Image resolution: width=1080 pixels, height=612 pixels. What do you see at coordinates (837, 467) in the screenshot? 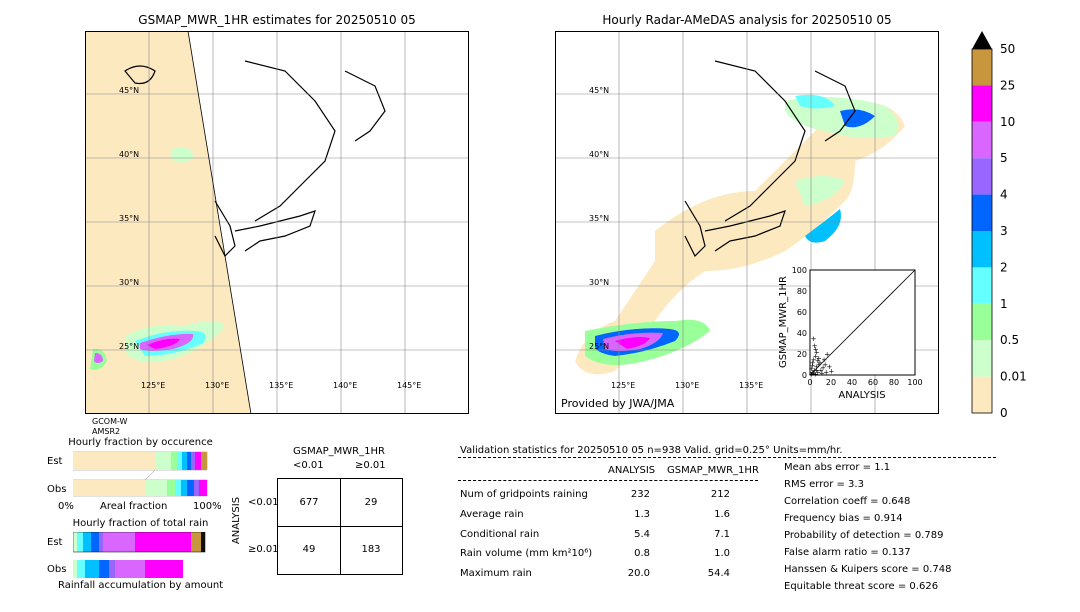
I see `score-mae: Mean abs error = 1.1` at bounding box center [837, 467].